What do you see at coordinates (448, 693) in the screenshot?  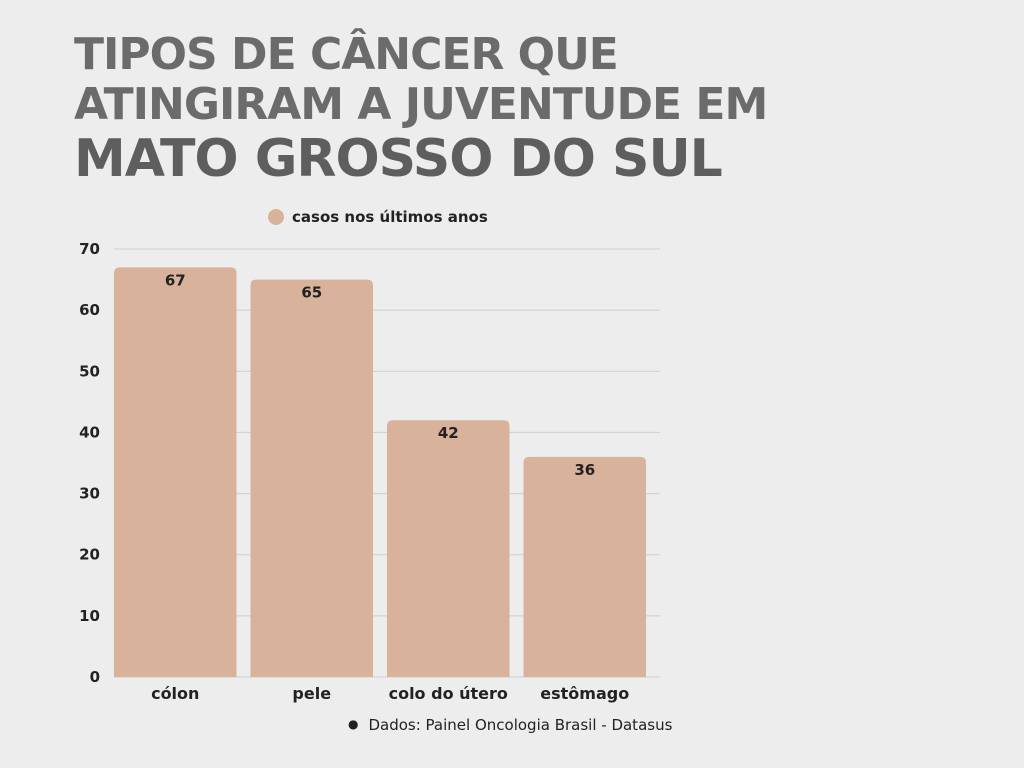 I see `x-tick-label: colo do útero` at bounding box center [448, 693].